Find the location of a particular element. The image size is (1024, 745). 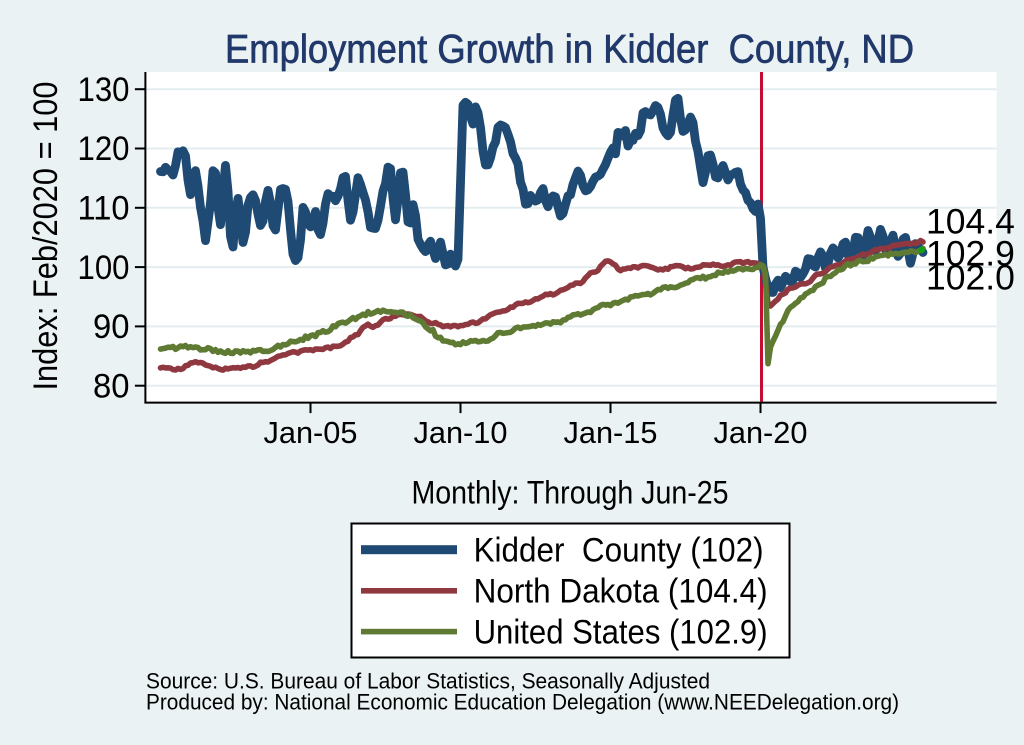

svg-text: 130 is located at coordinates (104, 90).